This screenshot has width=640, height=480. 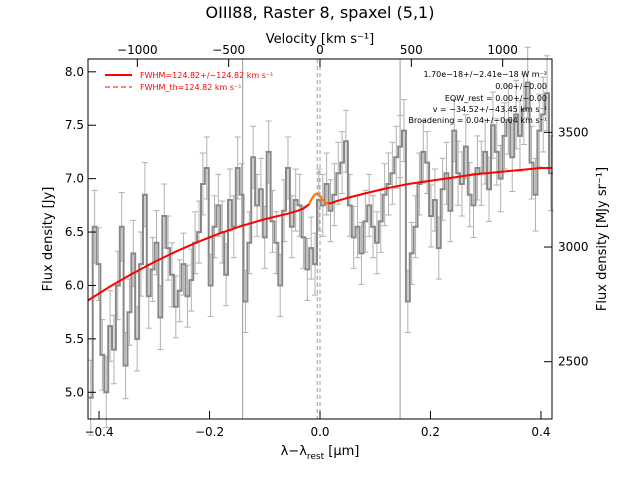 I want to click on x2-tick-label: 0, so click(x=320, y=50).